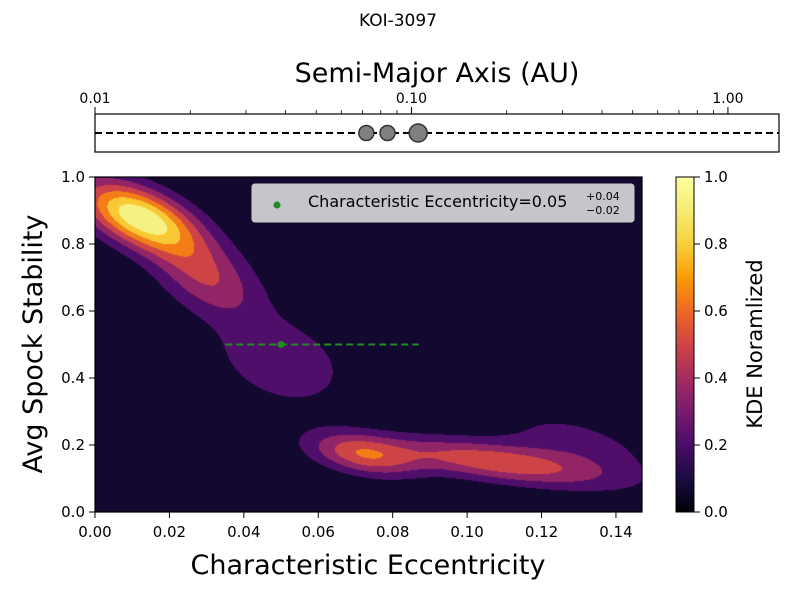 The height and width of the screenshot is (598, 797). What do you see at coordinates (33, 344) in the screenshot?
I see `main-ylabel: Avg Spock Stability` at bounding box center [33, 344].